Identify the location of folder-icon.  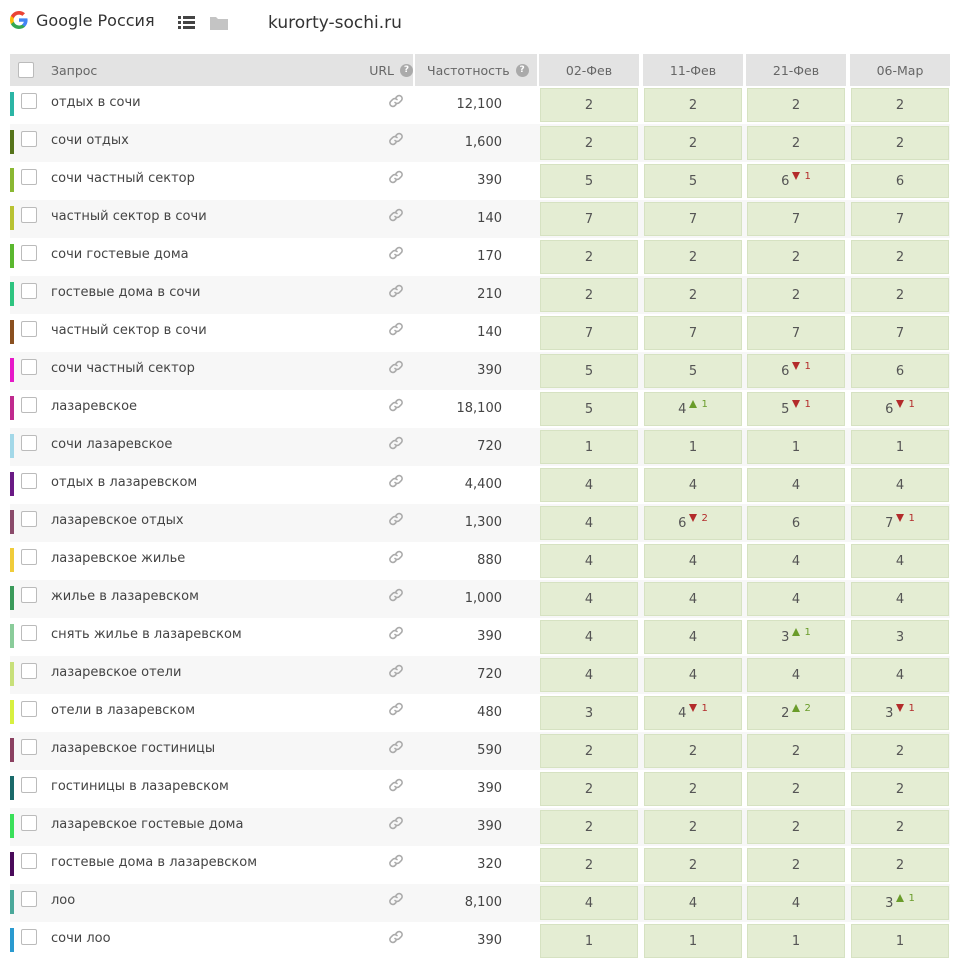
(219, 22).